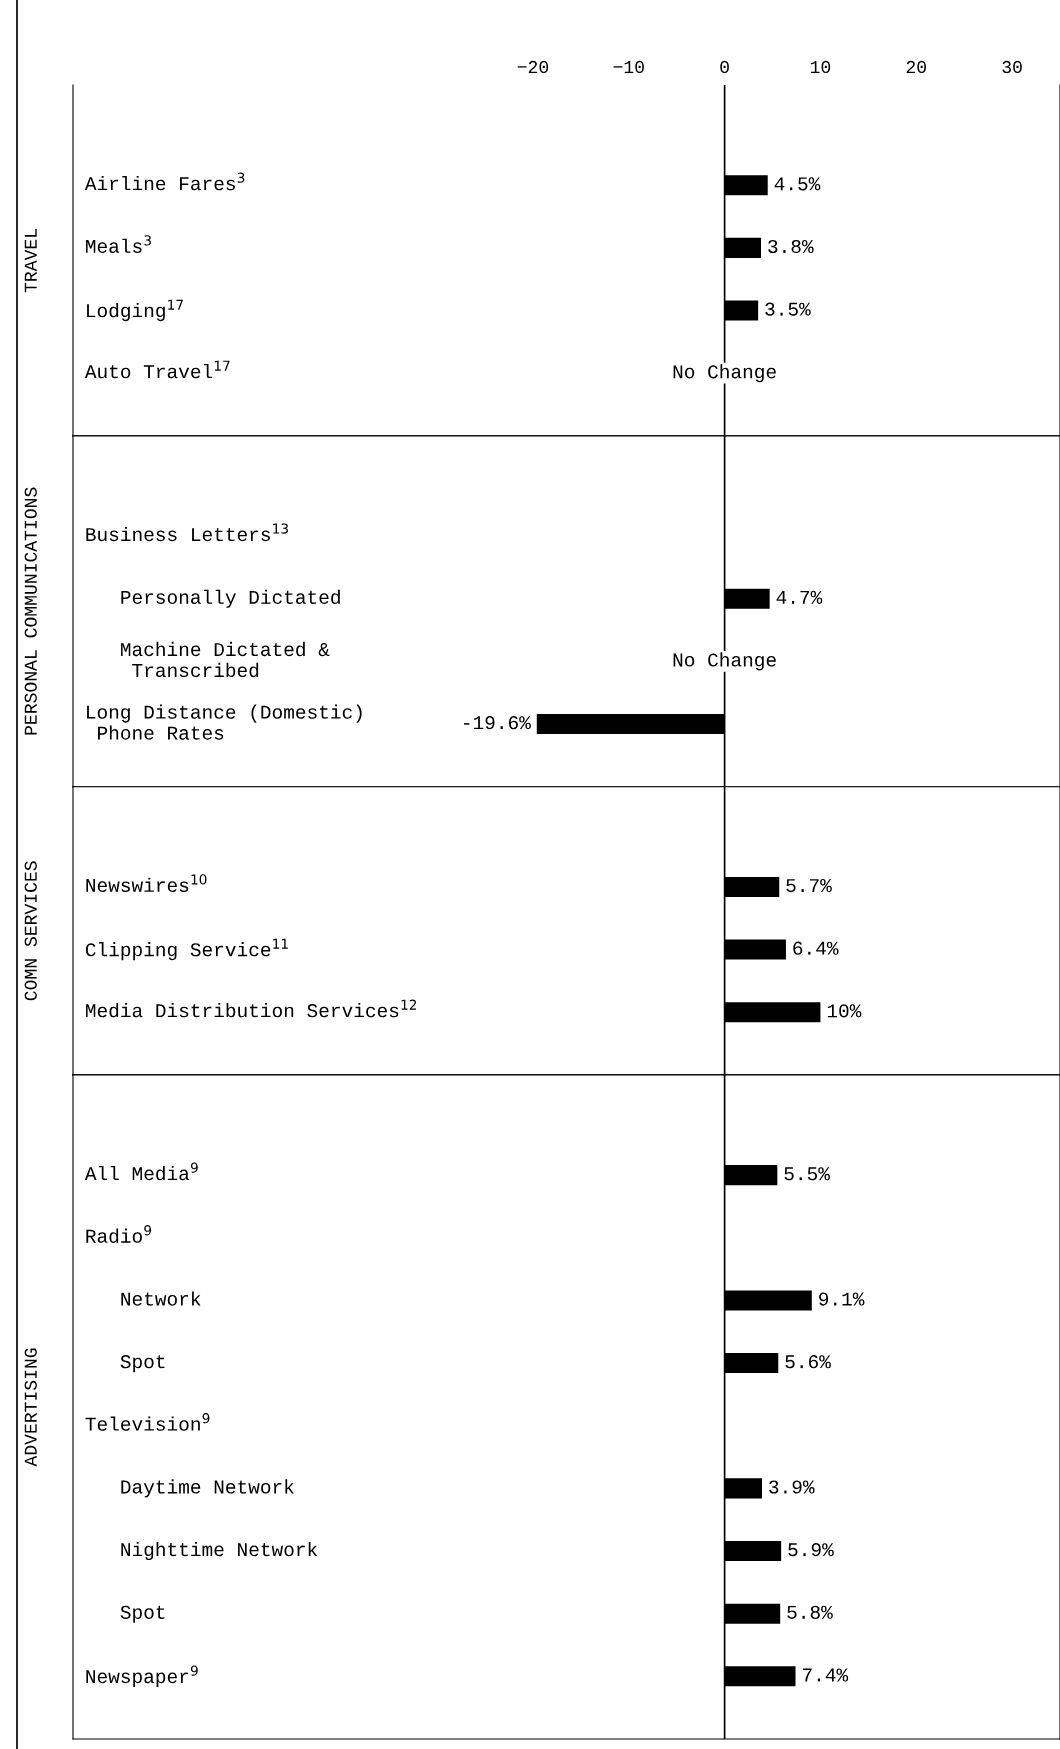  What do you see at coordinates (916, 67) in the screenshot?
I see `x-tick-label: 20` at bounding box center [916, 67].